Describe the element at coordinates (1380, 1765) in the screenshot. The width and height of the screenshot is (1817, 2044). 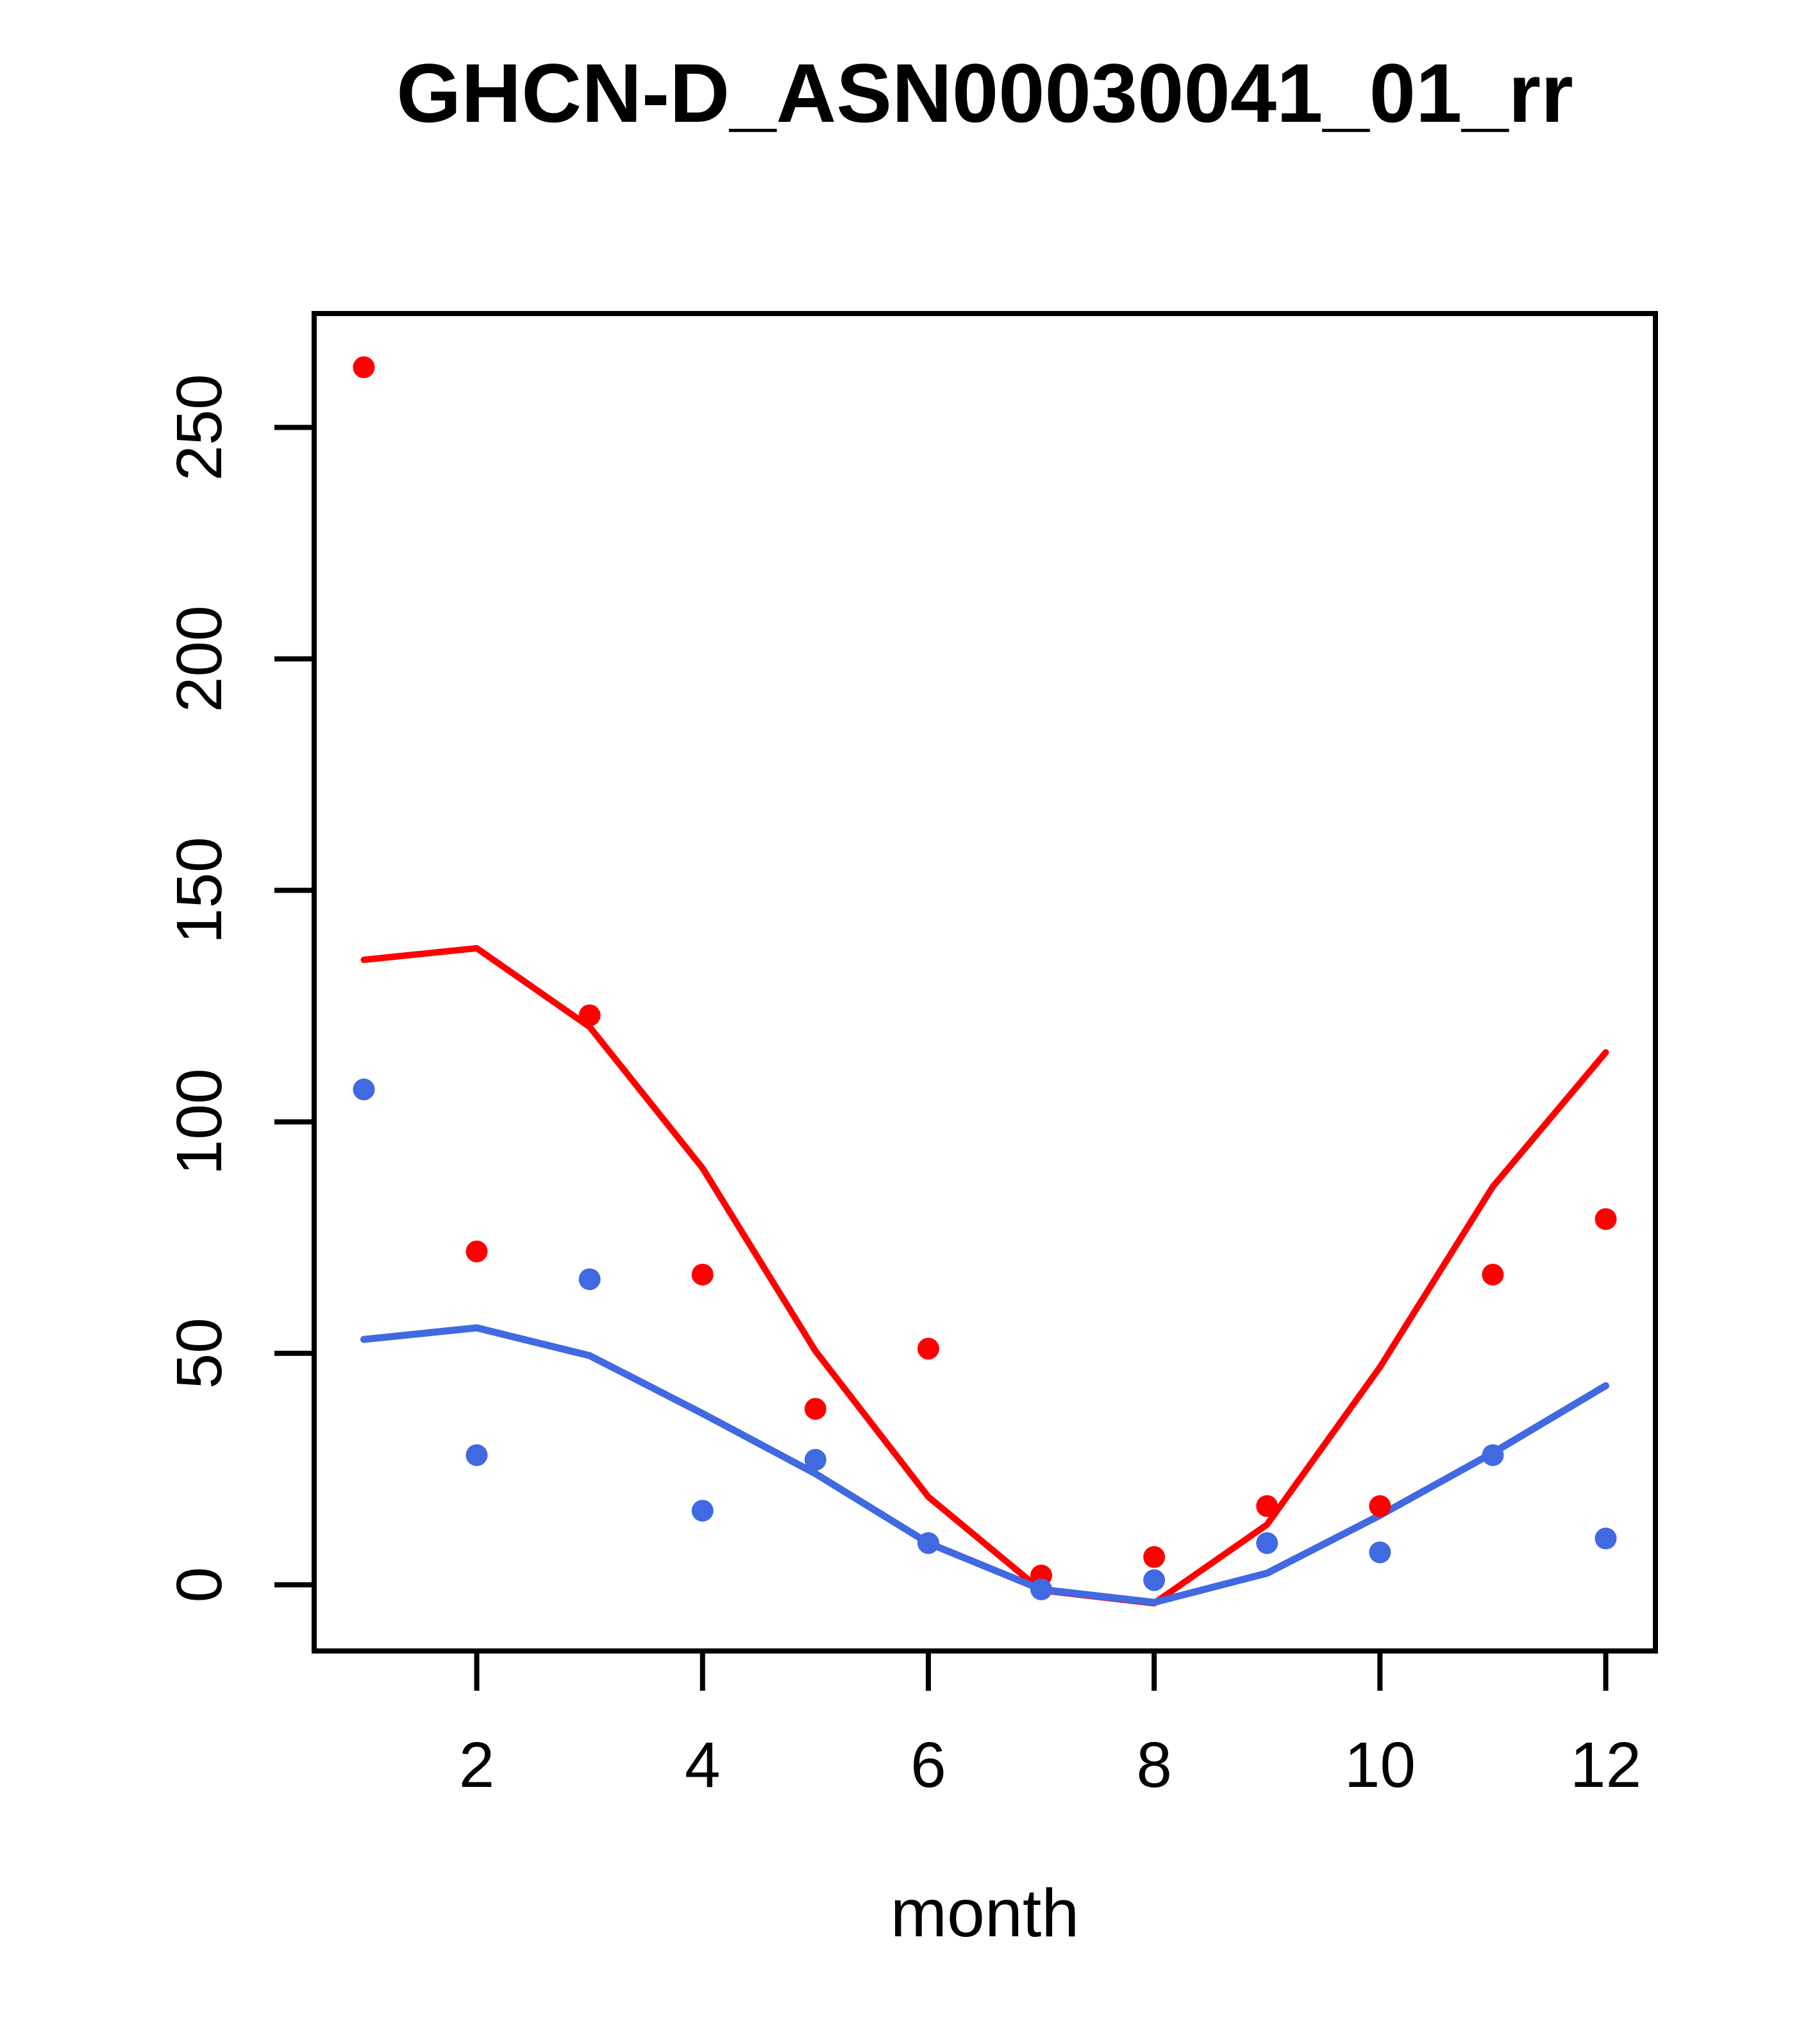
I see `x-tick-label: 10` at that location.